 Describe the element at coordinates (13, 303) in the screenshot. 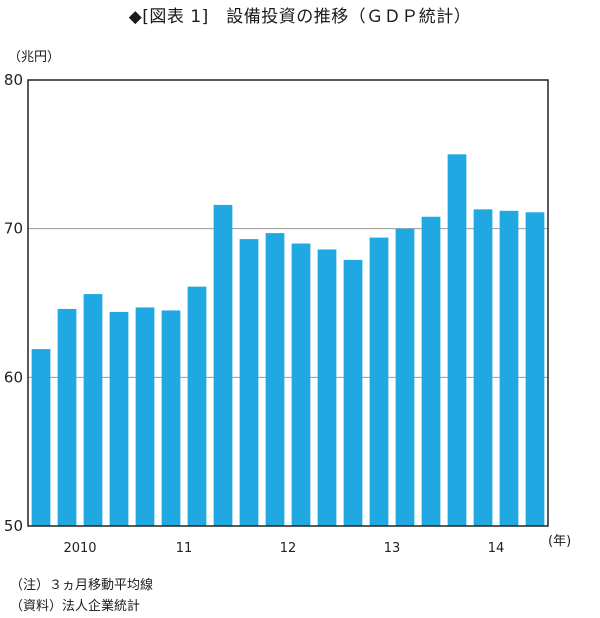

I see `y-axis-ticks: 50 60 70 80` at that location.